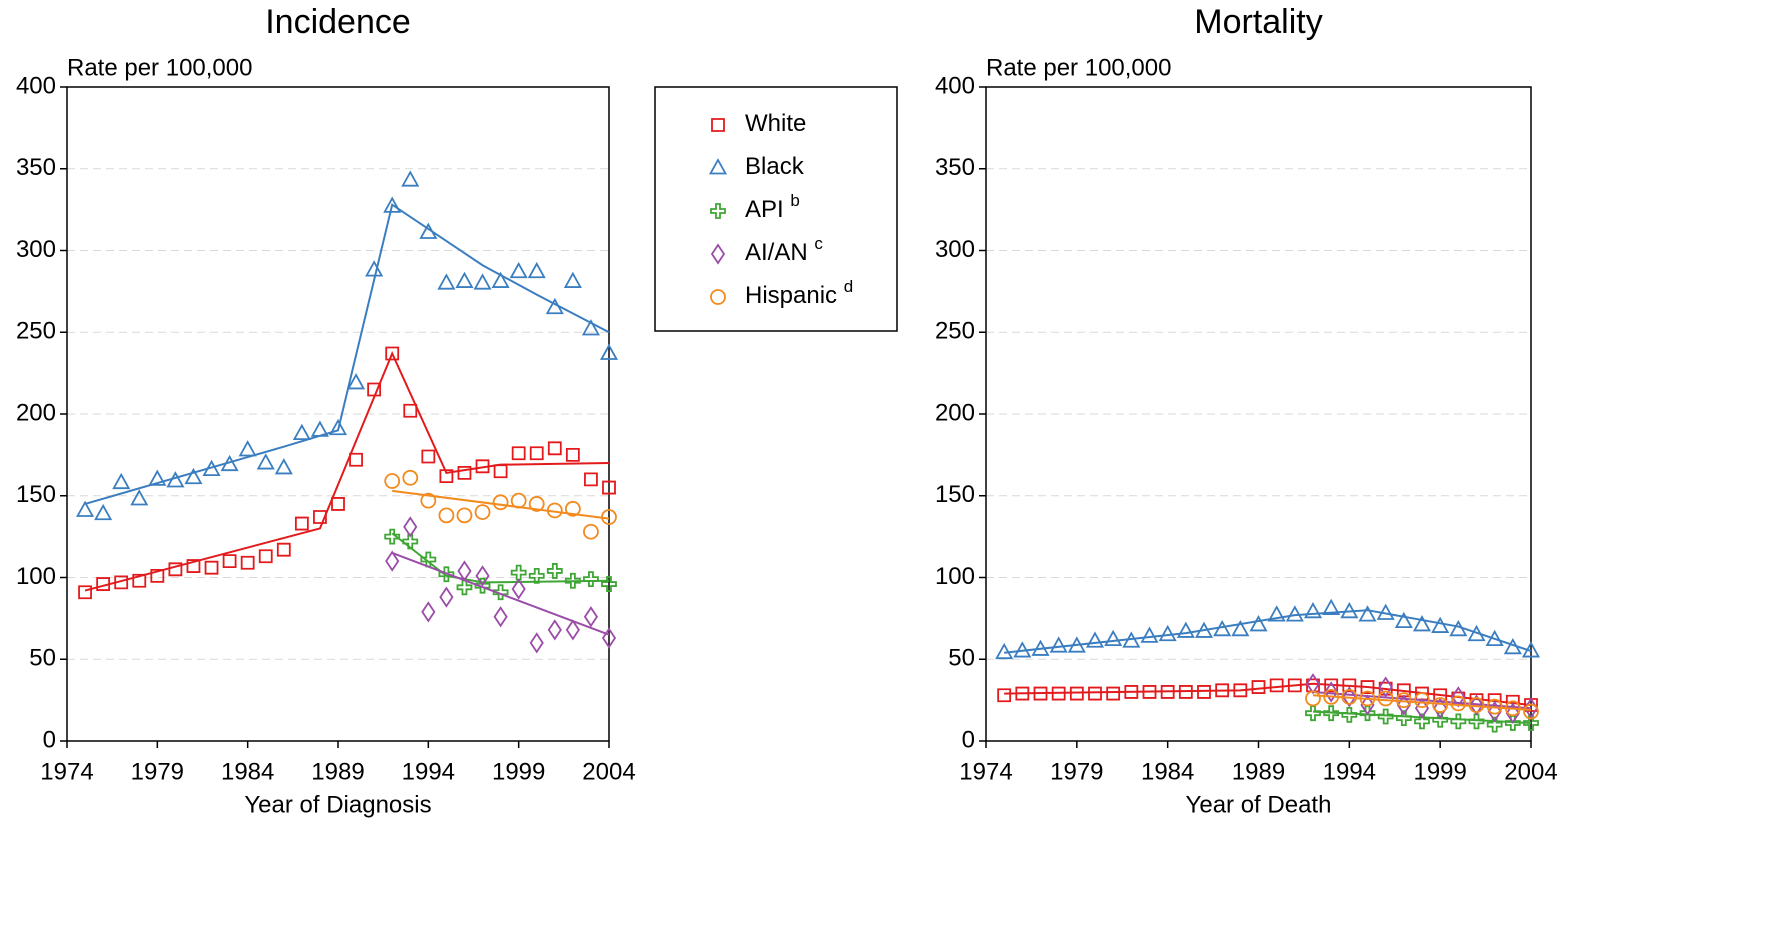 The height and width of the screenshot is (927, 1771). Describe the element at coordinates (772, 207) in the screenshot. I see `legend-label: API b` at that location.